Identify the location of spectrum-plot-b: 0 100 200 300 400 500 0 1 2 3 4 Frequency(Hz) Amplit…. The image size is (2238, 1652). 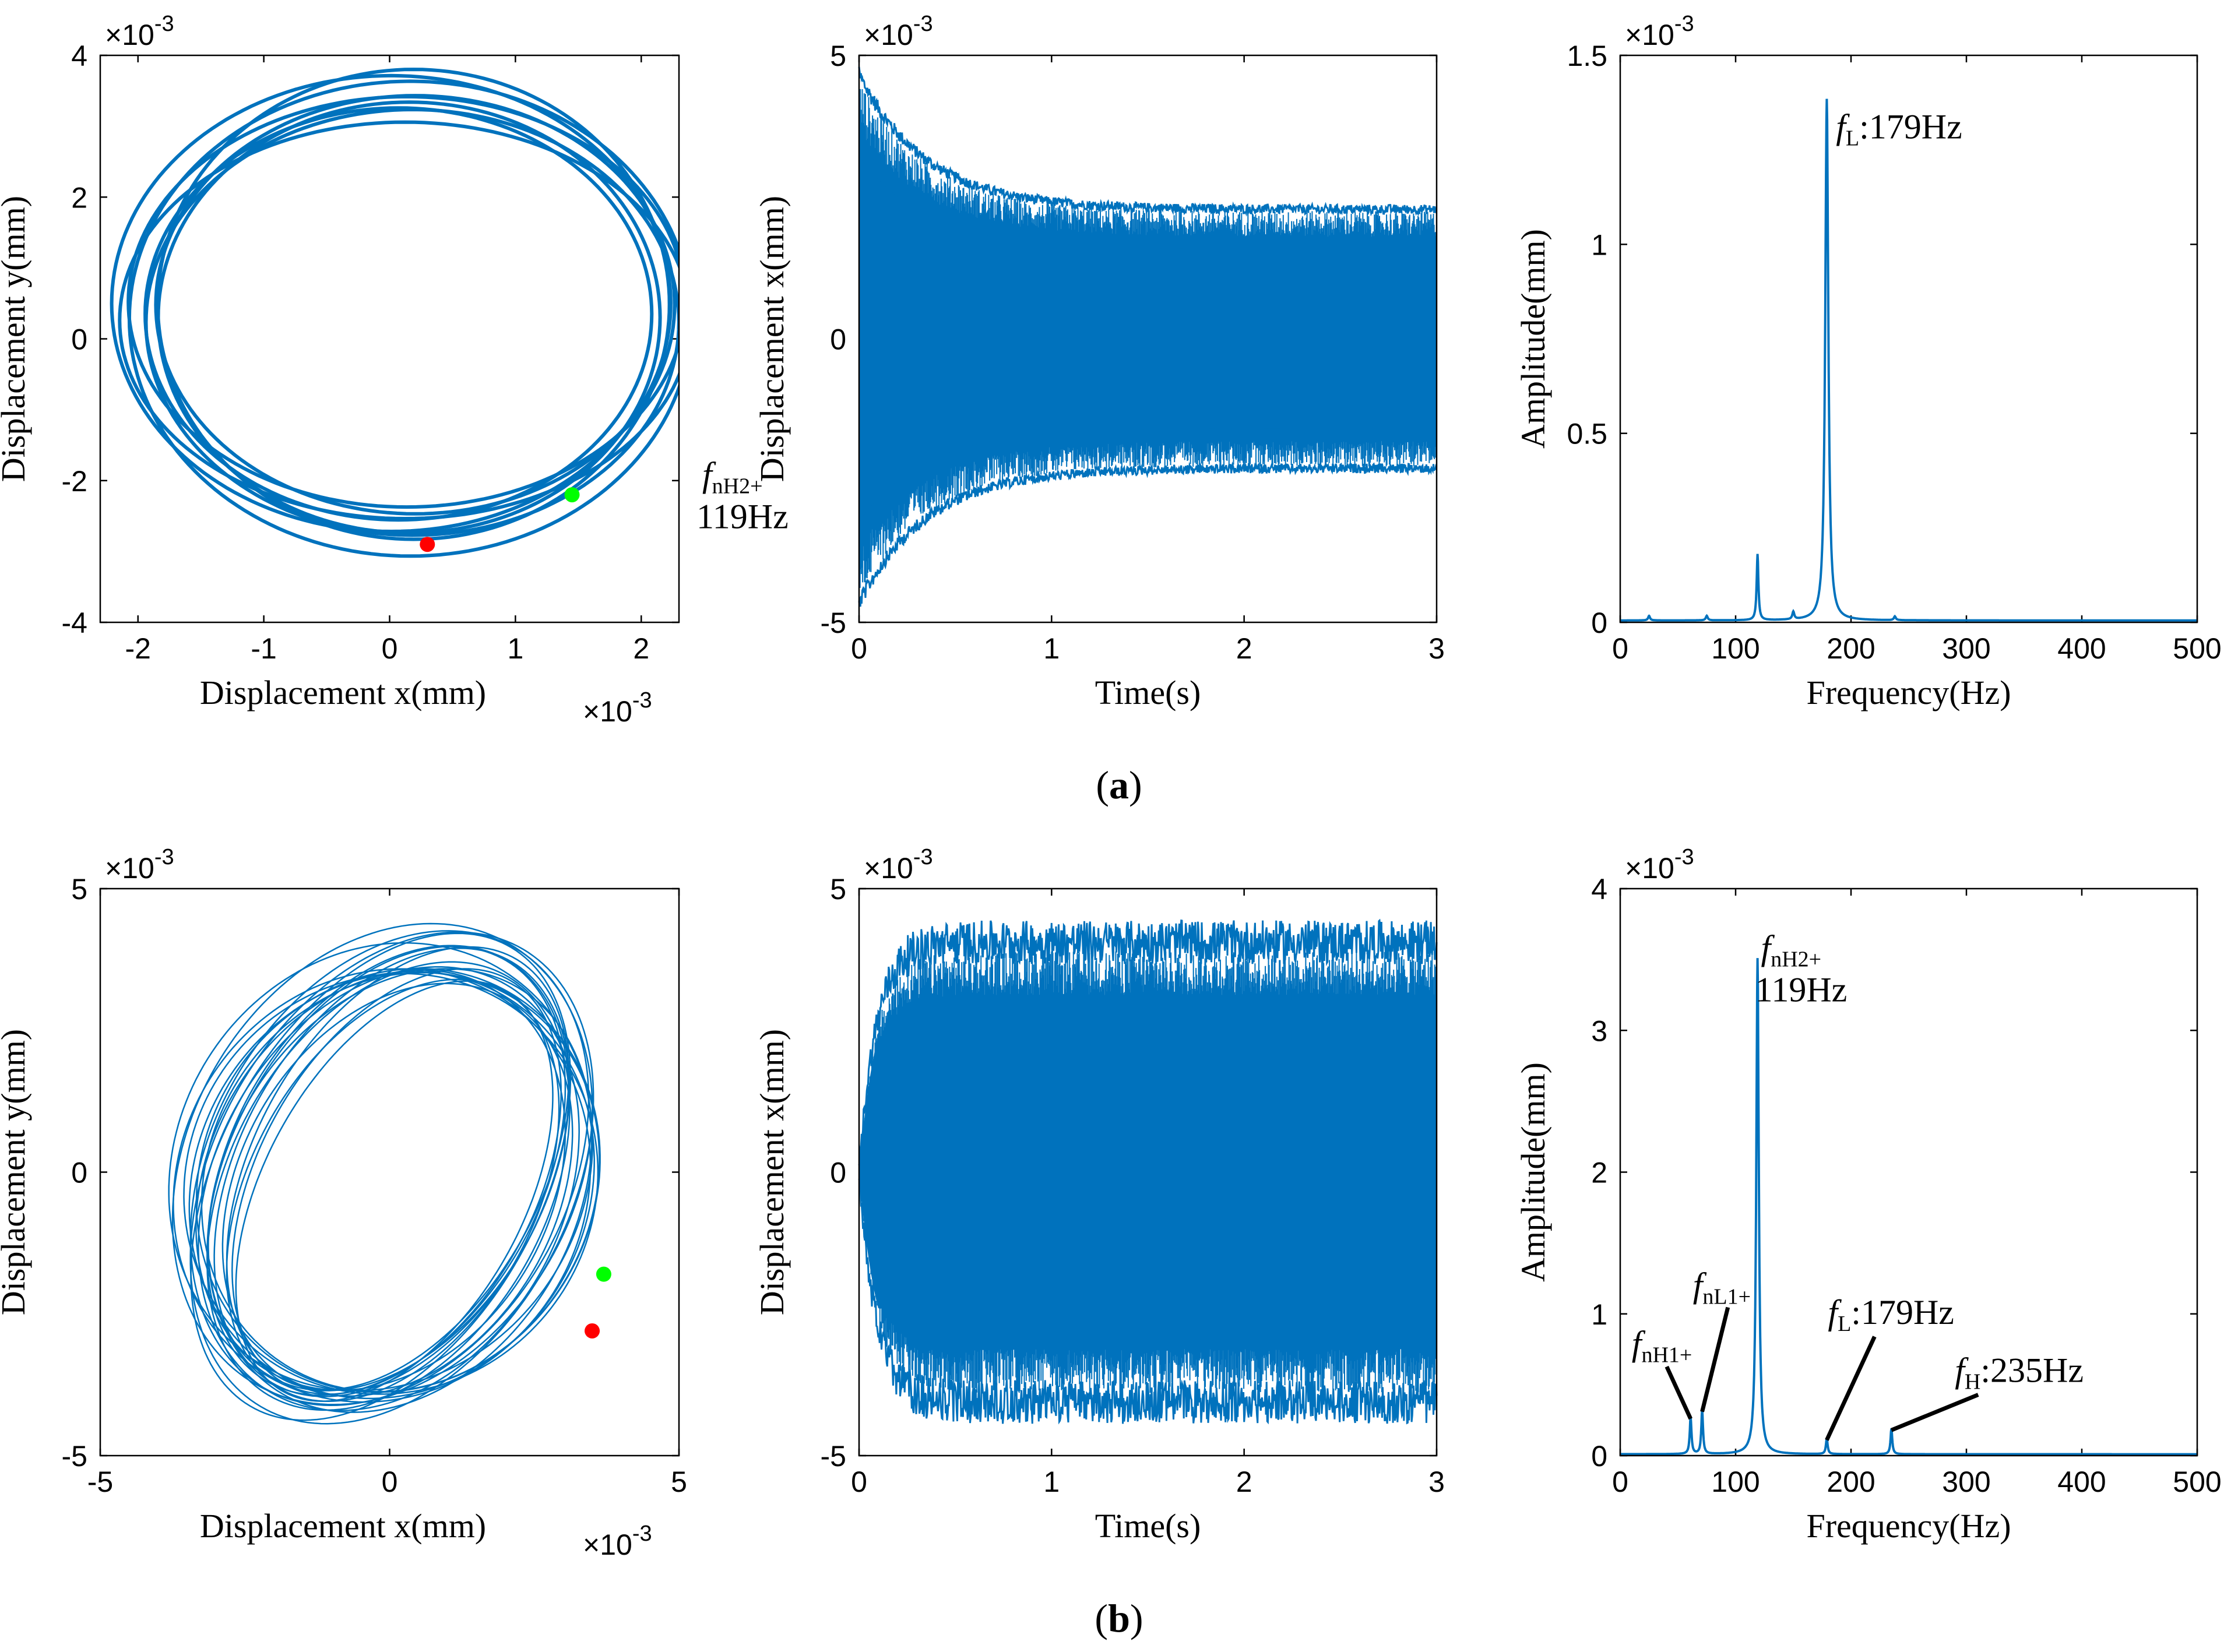
(1868, 1195).